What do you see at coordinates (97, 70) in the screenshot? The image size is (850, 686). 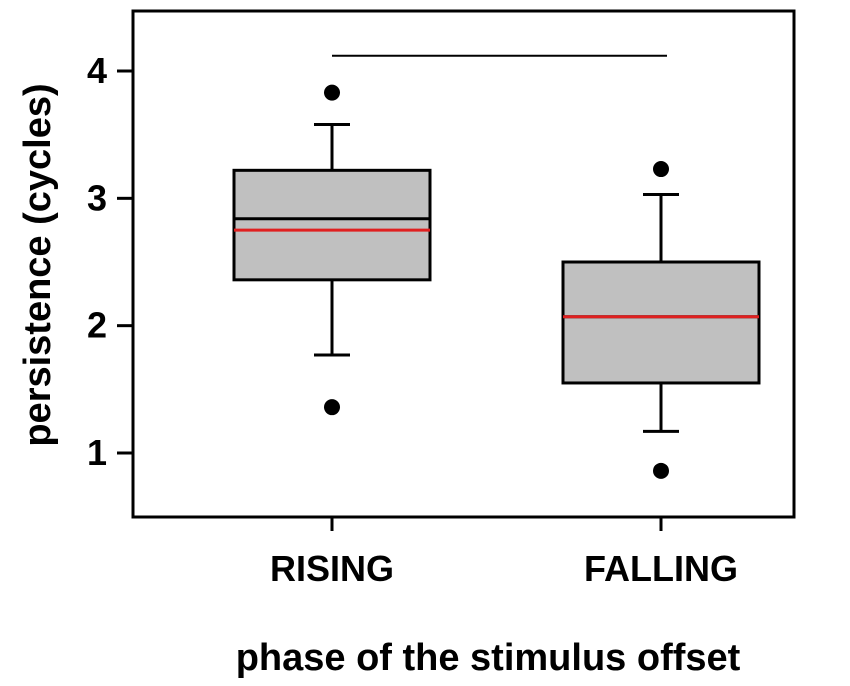 I see `y-tick-label: 4` at bounding box center [97, 70].